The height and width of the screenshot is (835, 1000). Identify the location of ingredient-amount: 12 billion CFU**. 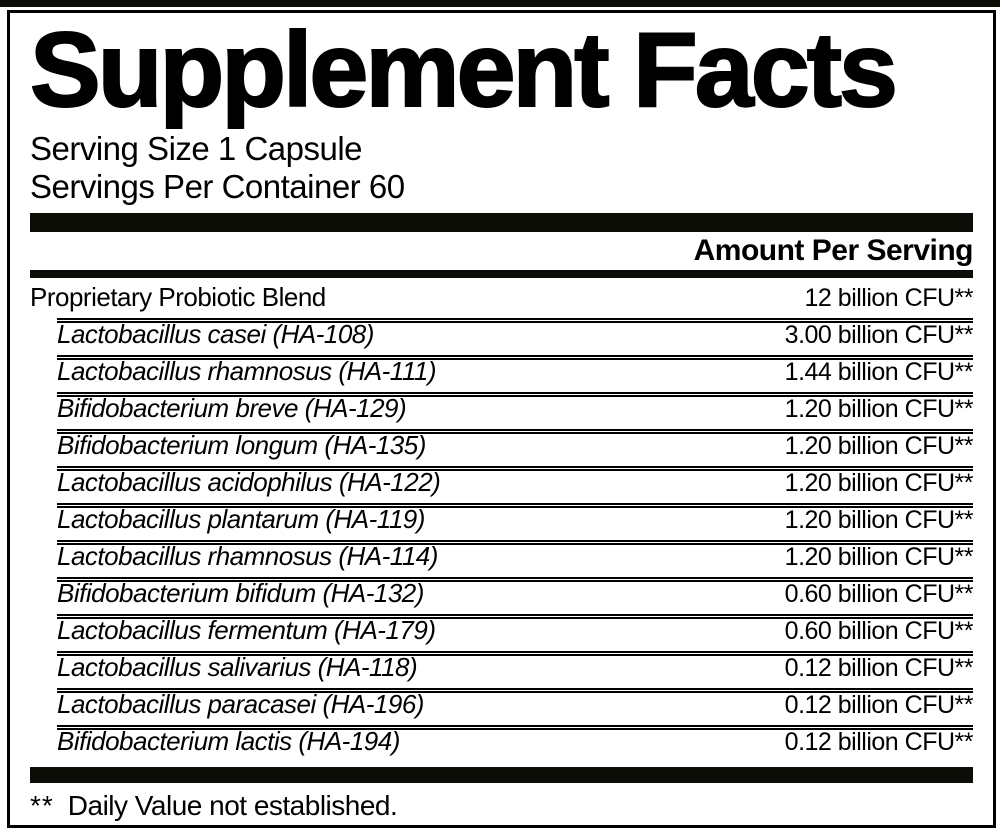
(889, 297).